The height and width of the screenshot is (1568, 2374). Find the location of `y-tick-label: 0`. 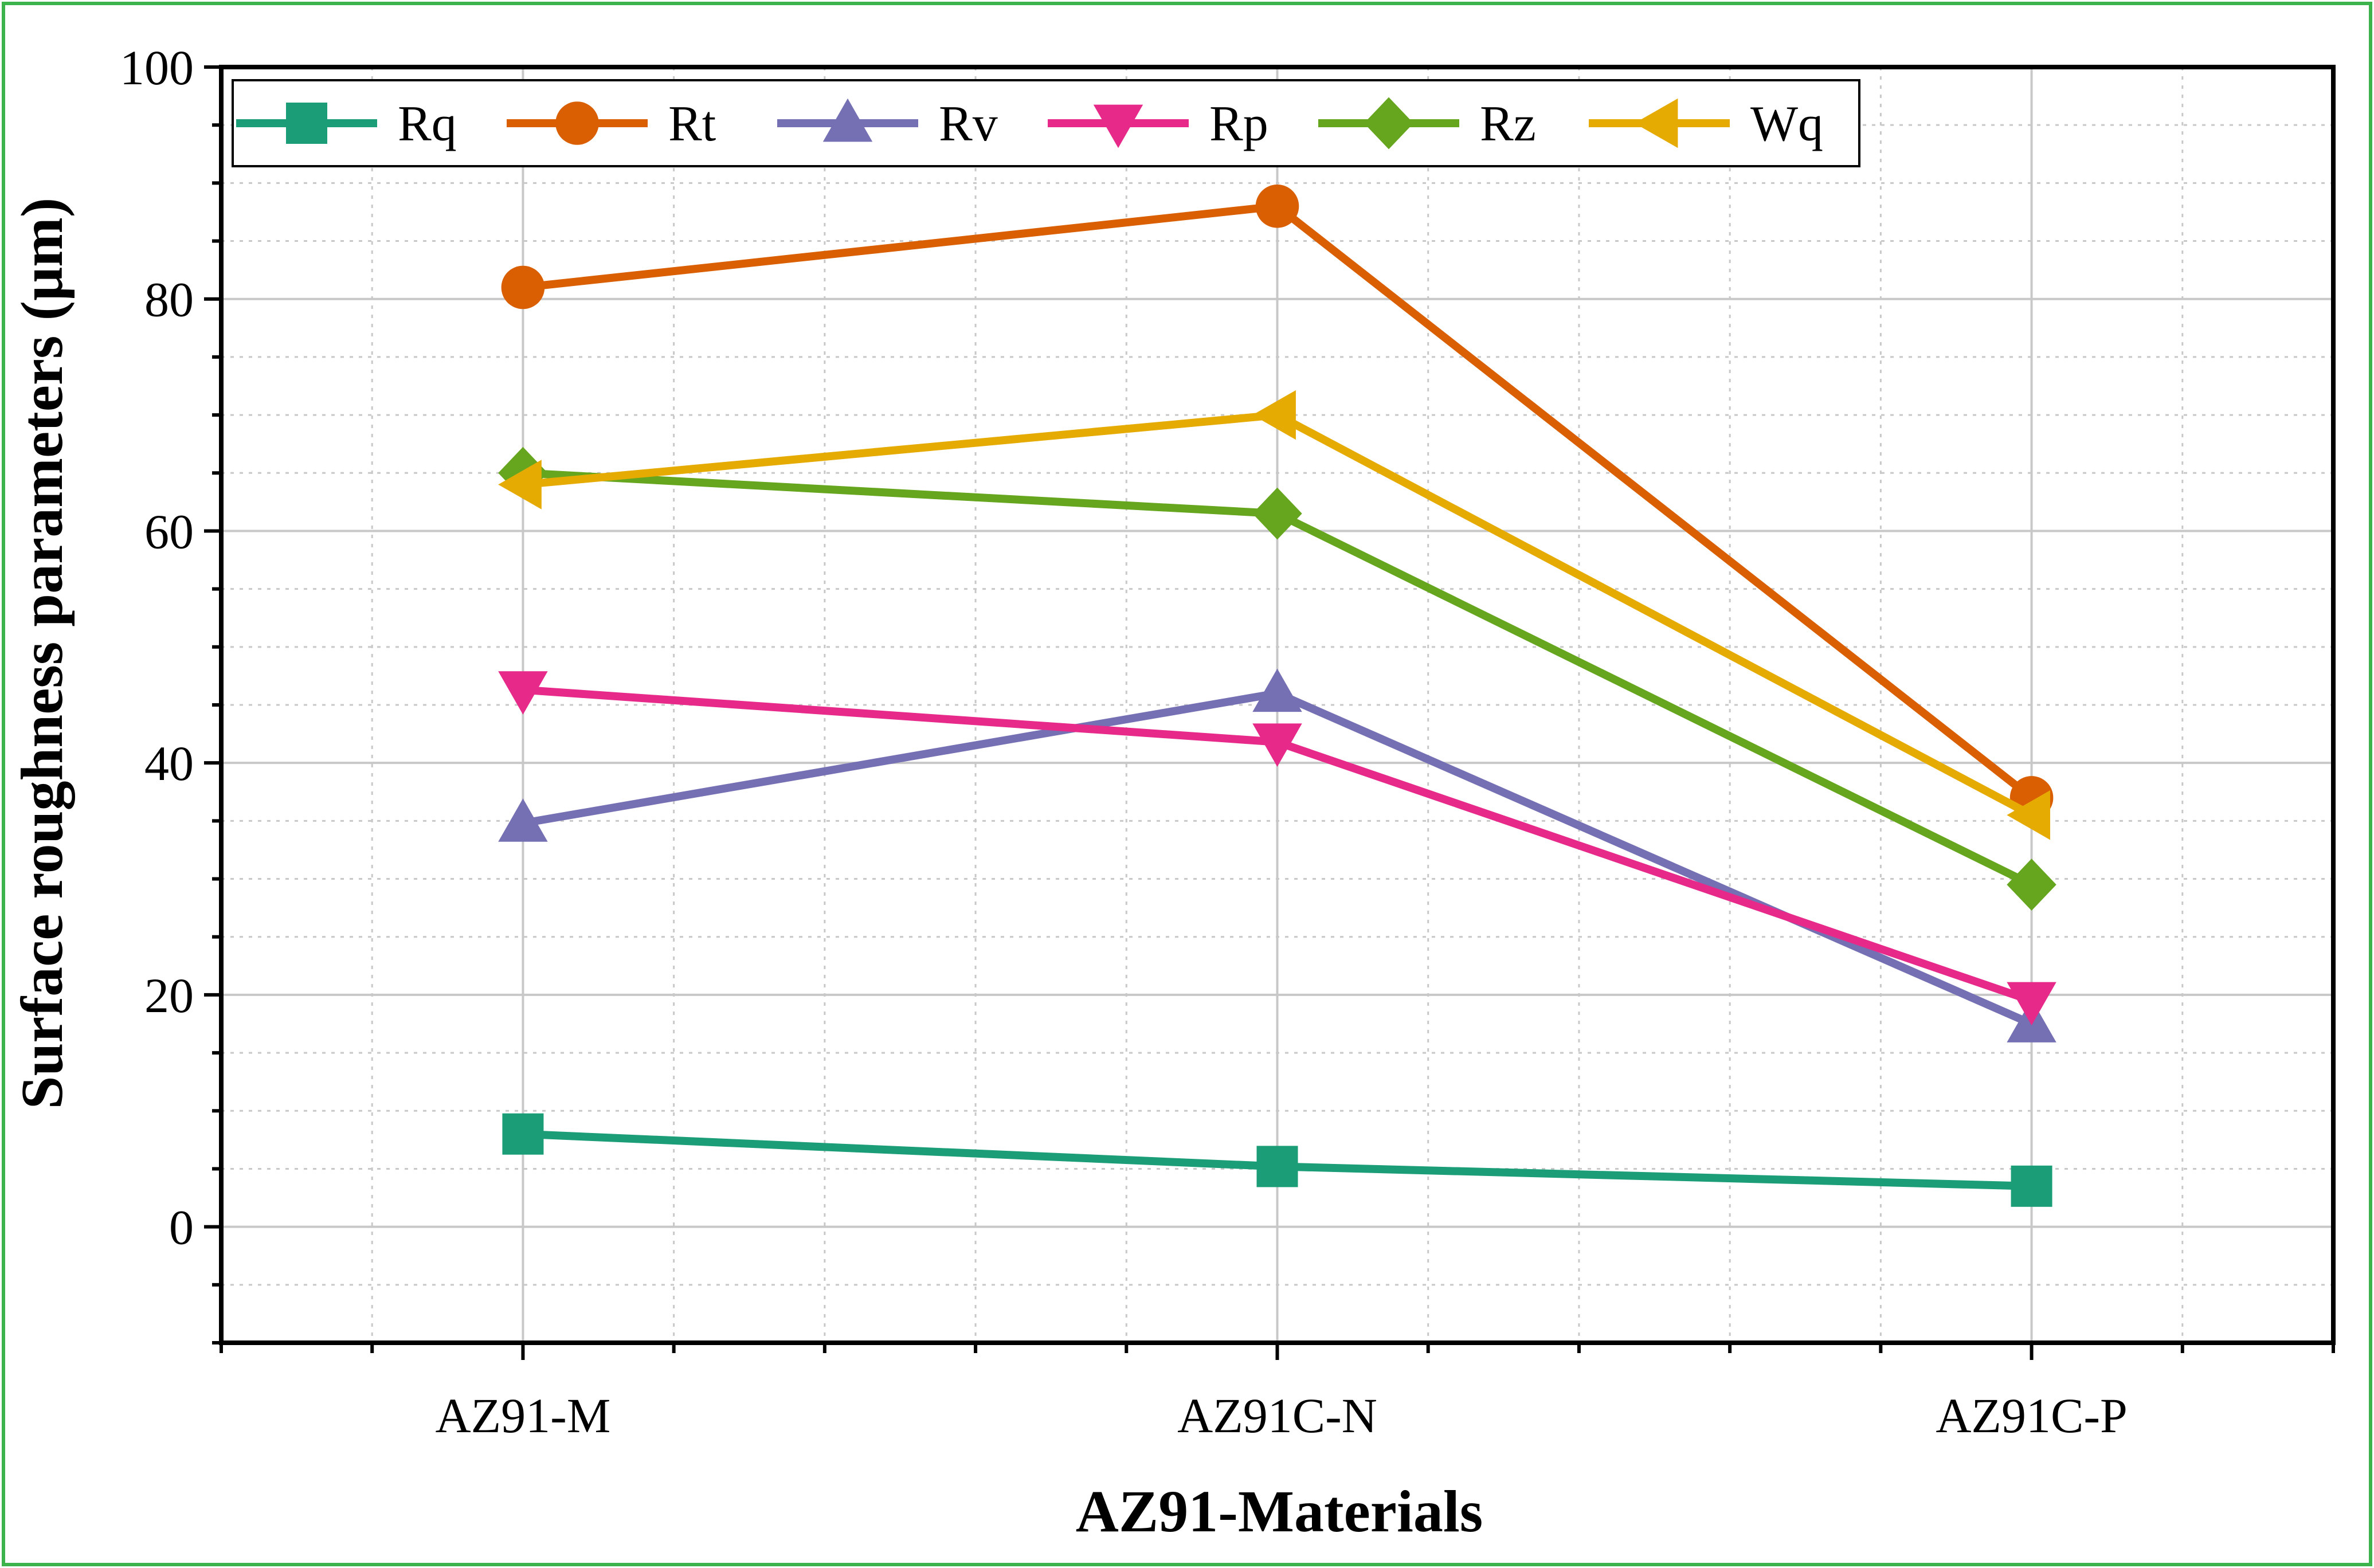

y-tick-label: 0 is located at coordinates (181, 1227).